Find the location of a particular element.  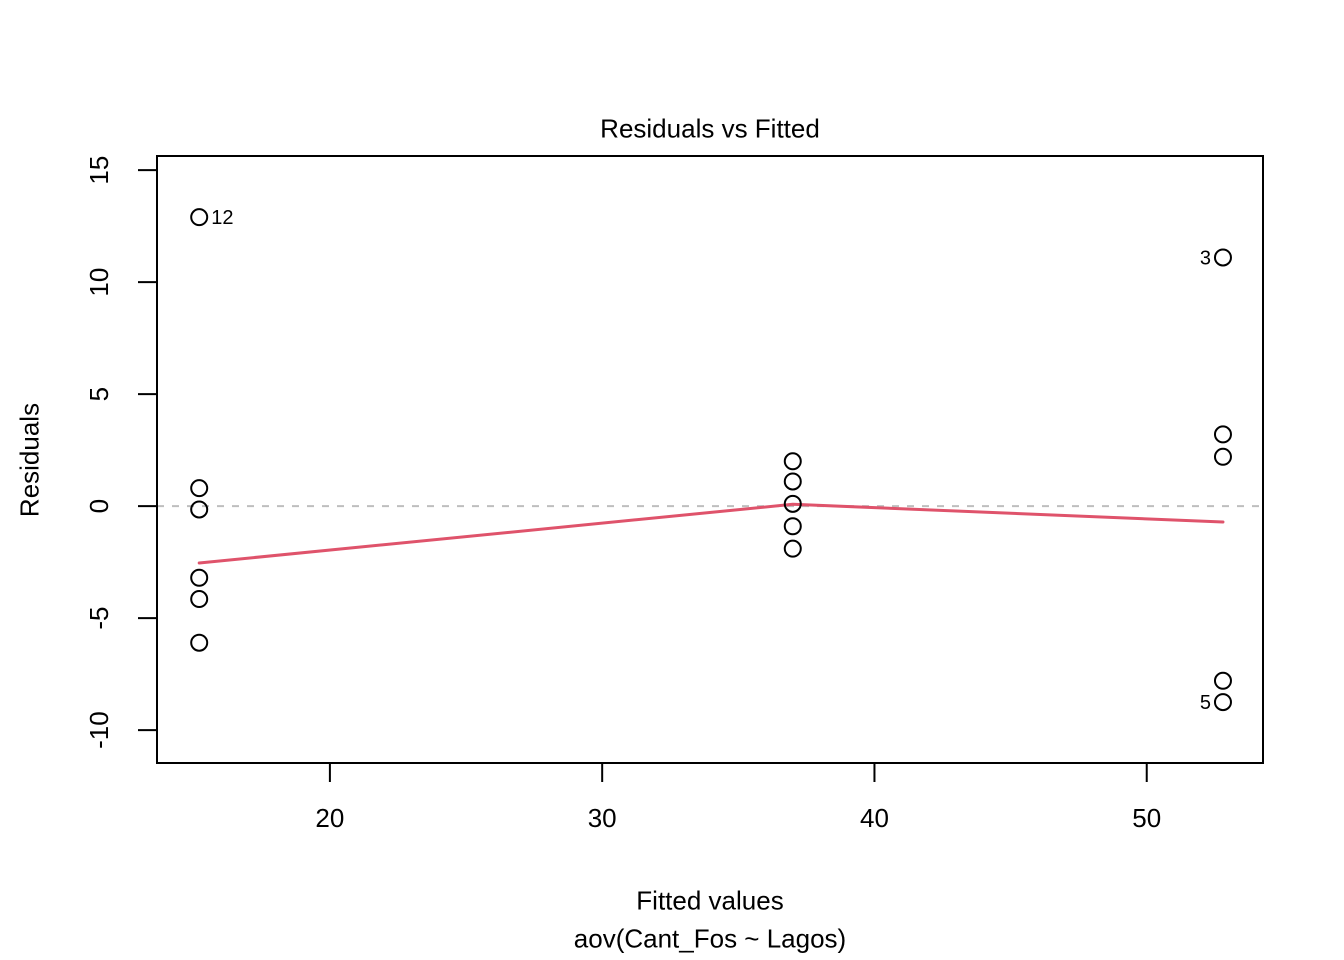

smooth-line is located at coordinates (711, 533).